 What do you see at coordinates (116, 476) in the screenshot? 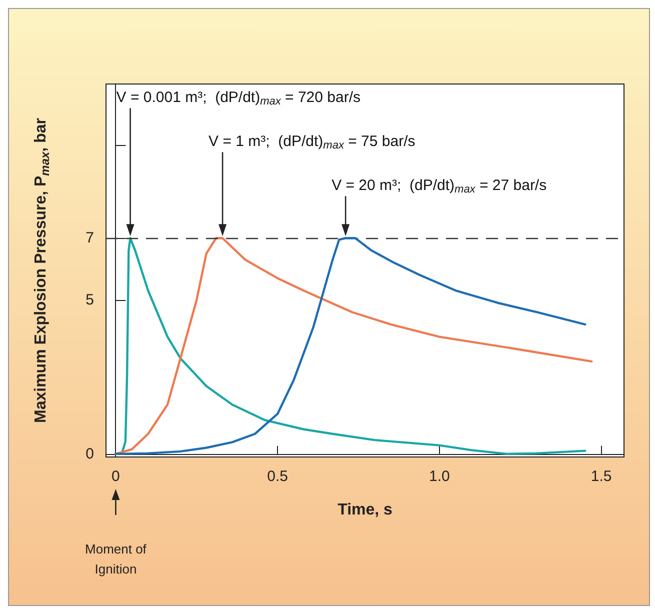
I see `x-tick-label: 0` at bounding box center [116, 476].